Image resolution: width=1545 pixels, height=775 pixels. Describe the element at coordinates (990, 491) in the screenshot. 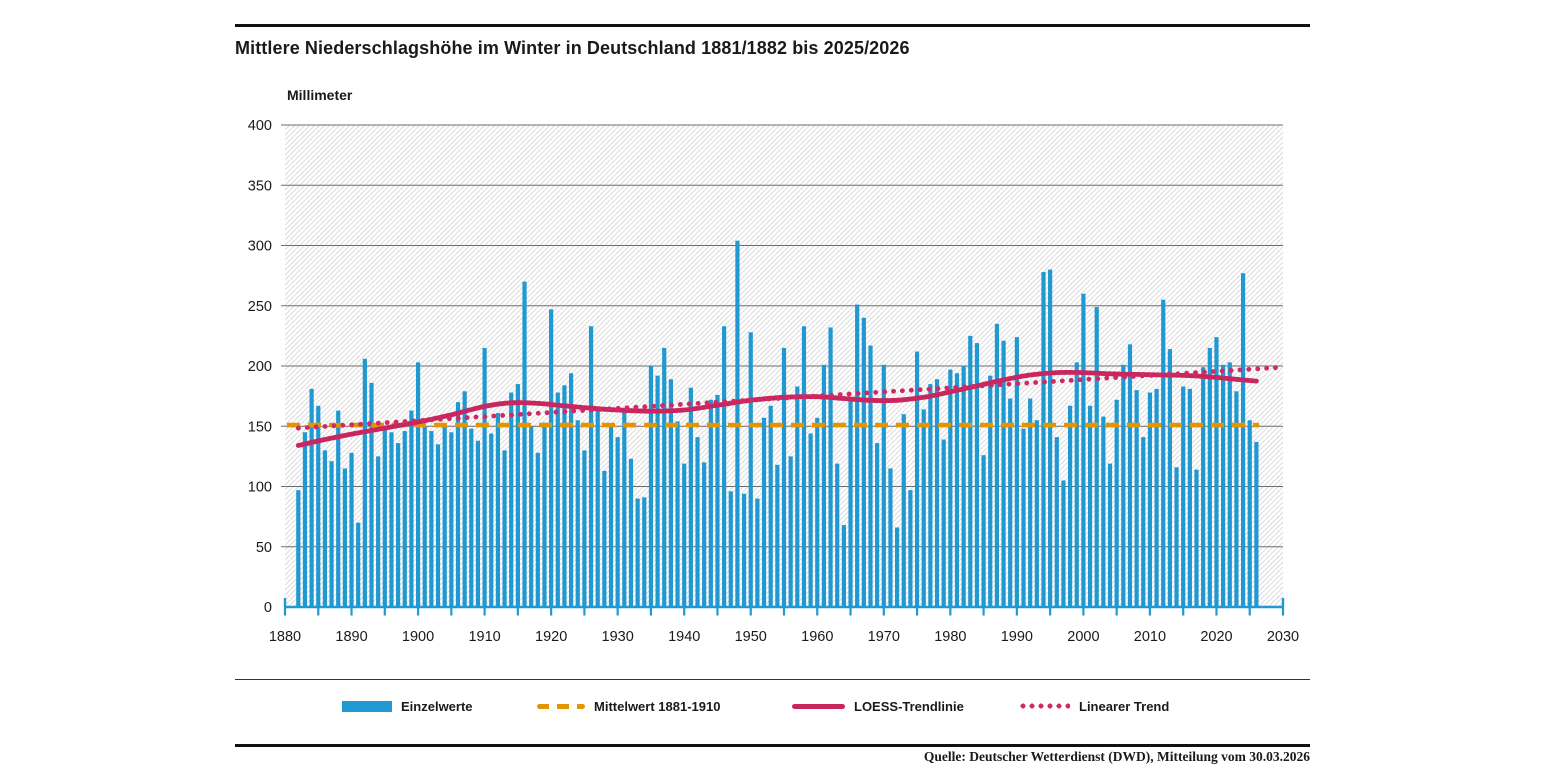

I see `bar-winter-1985-1986` at that location.